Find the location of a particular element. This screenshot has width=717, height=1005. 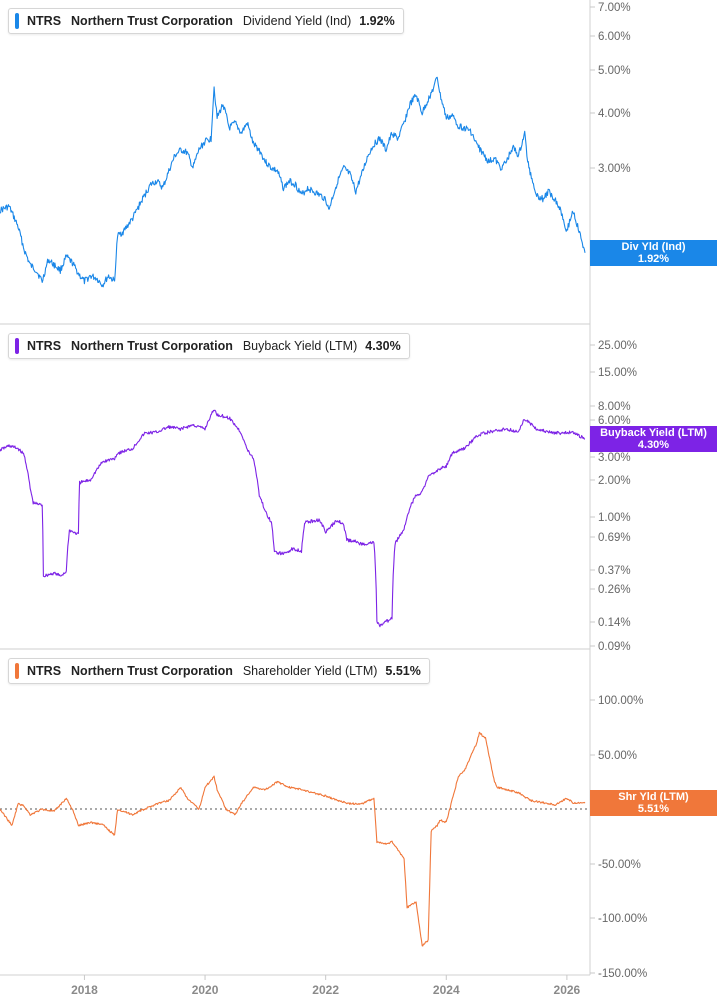

x-tick-label: 2026 is located at coordinates (567, 990).